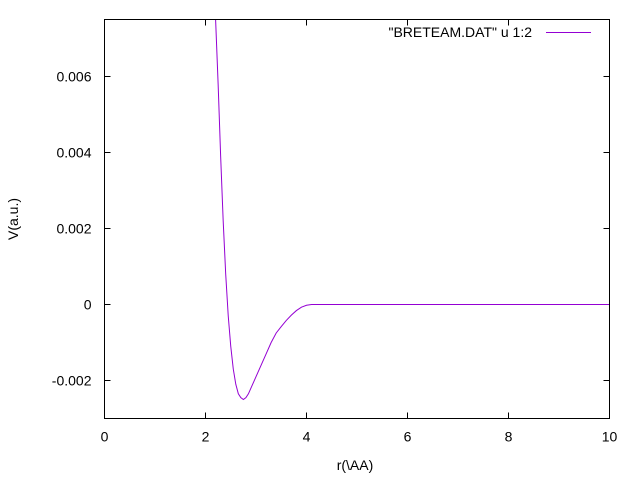 This screenshot has width=640, height=480. I want to click on y-tick-label: 0.002, so click(73, 229).